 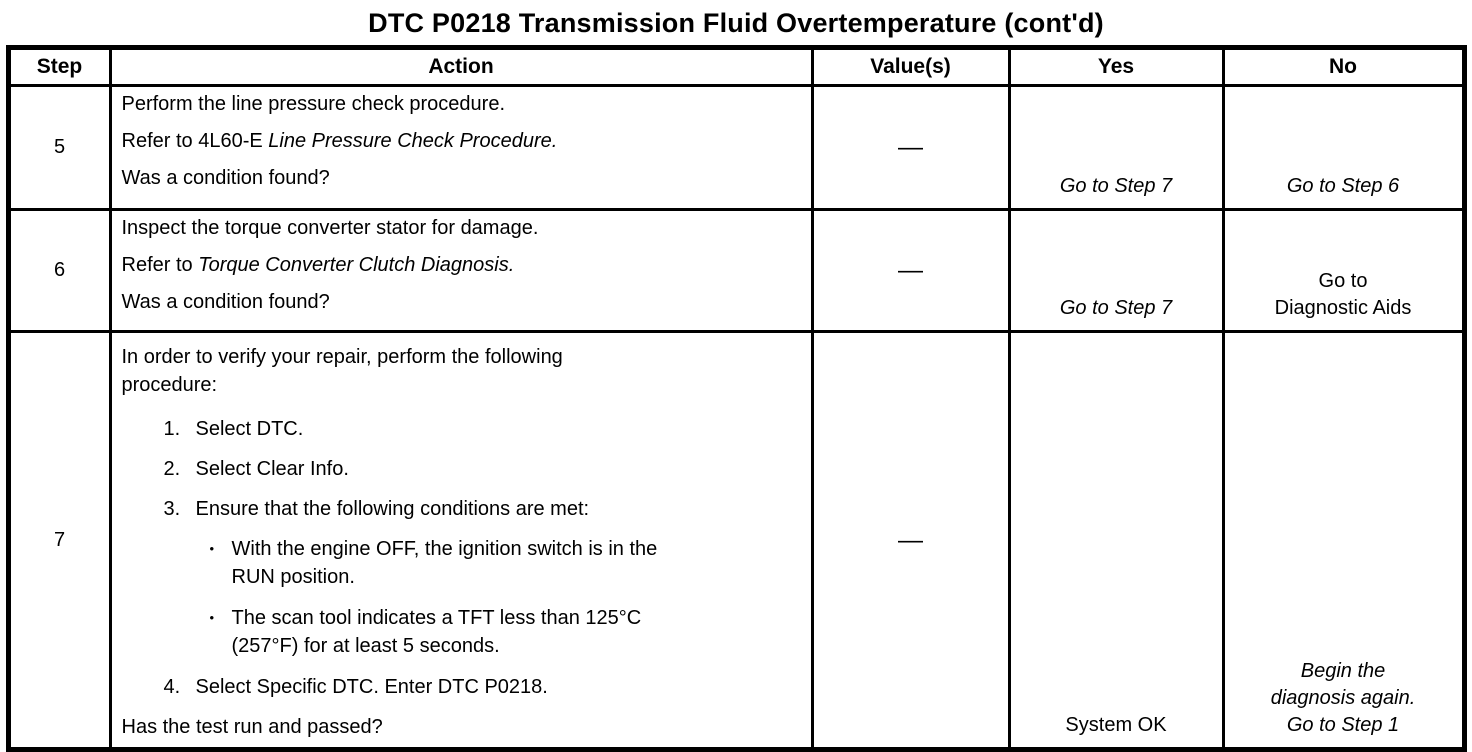 I want to click on action-line-prefix: Refer to 4L60-E, so click(x=195, y=141).